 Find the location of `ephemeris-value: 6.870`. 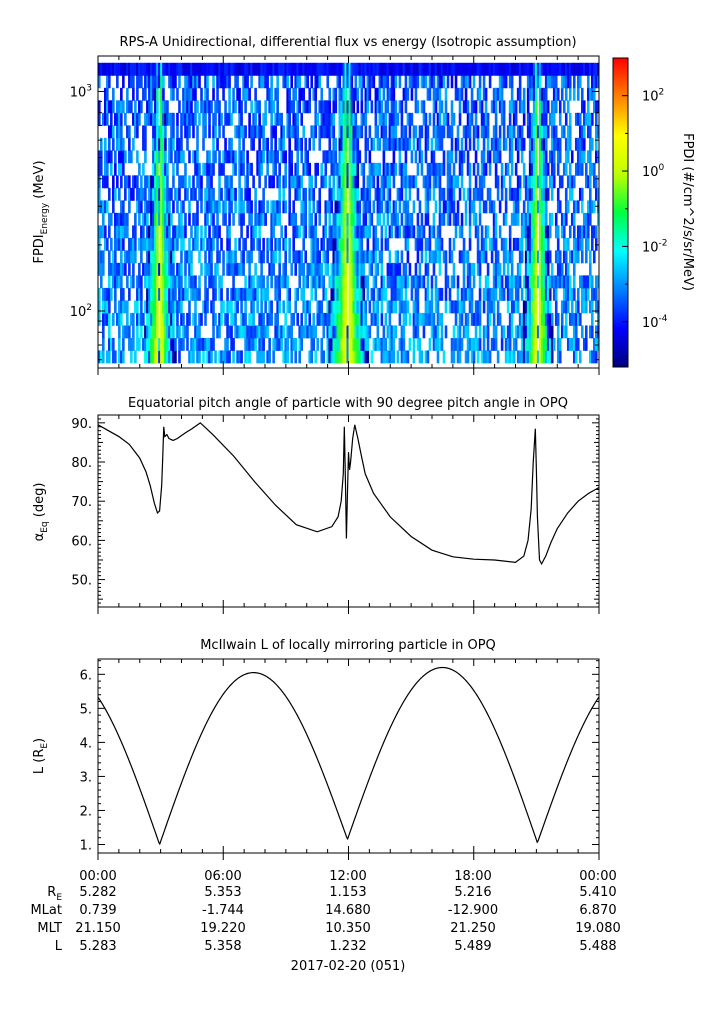

ephemeris-value: 6.870 is located at coordinates (597, 910).